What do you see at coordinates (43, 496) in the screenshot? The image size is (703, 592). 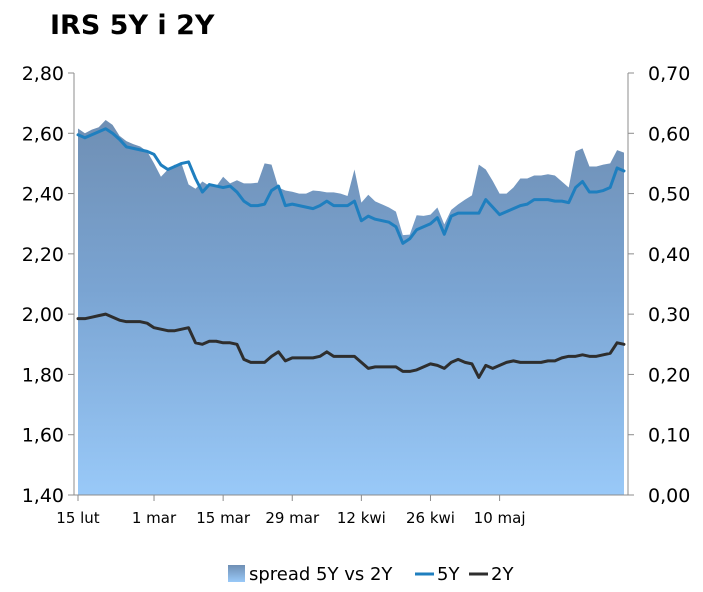 I see `left-tick-label: 1,40` at bounding box center [43, 496].